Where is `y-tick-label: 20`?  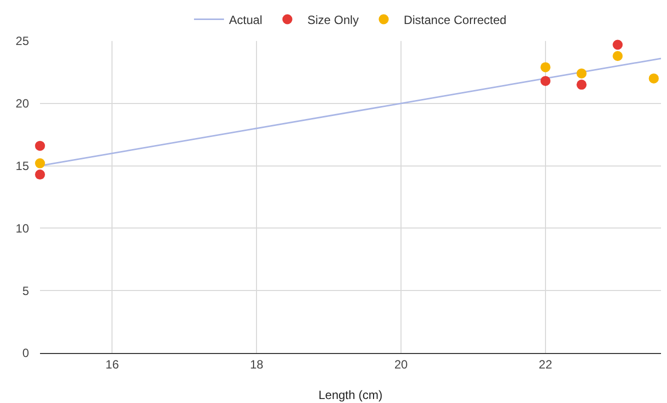 y-tick-label: 20 is located at coordinates (23, 103).